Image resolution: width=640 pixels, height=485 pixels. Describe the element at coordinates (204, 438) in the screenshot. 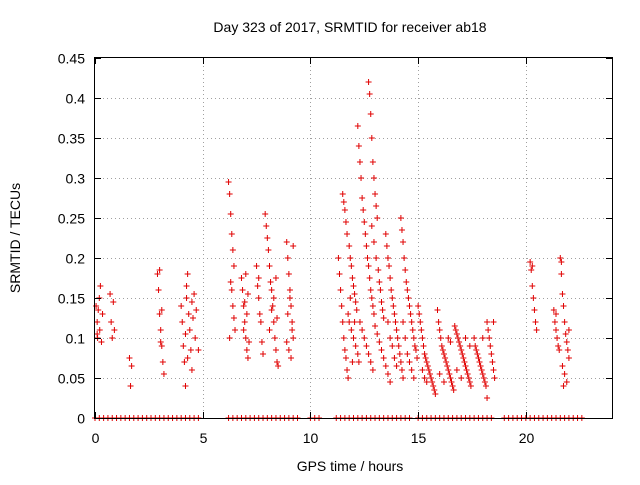

I see `x-tick-label: 5` at that location.